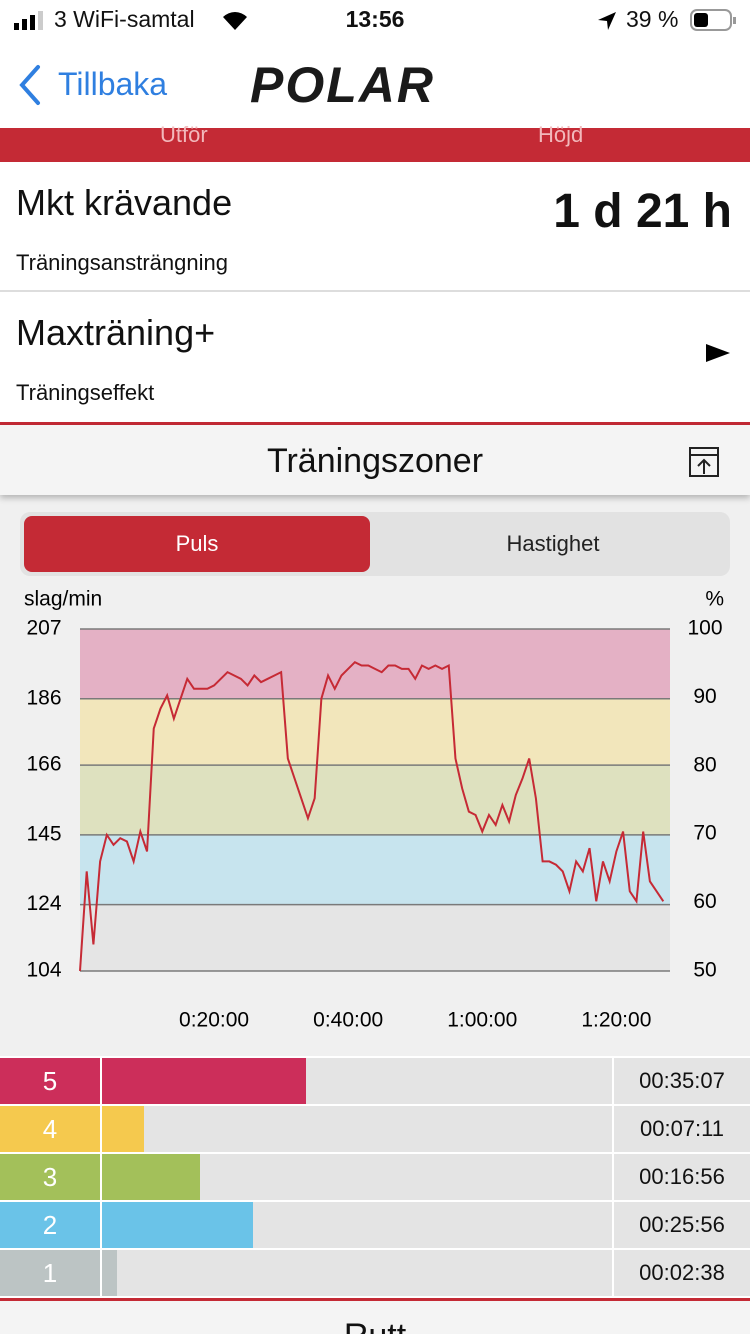  Describe the element at coordinates (50, 1177) in the screenshot. I see `zone-number: 3` at that location.